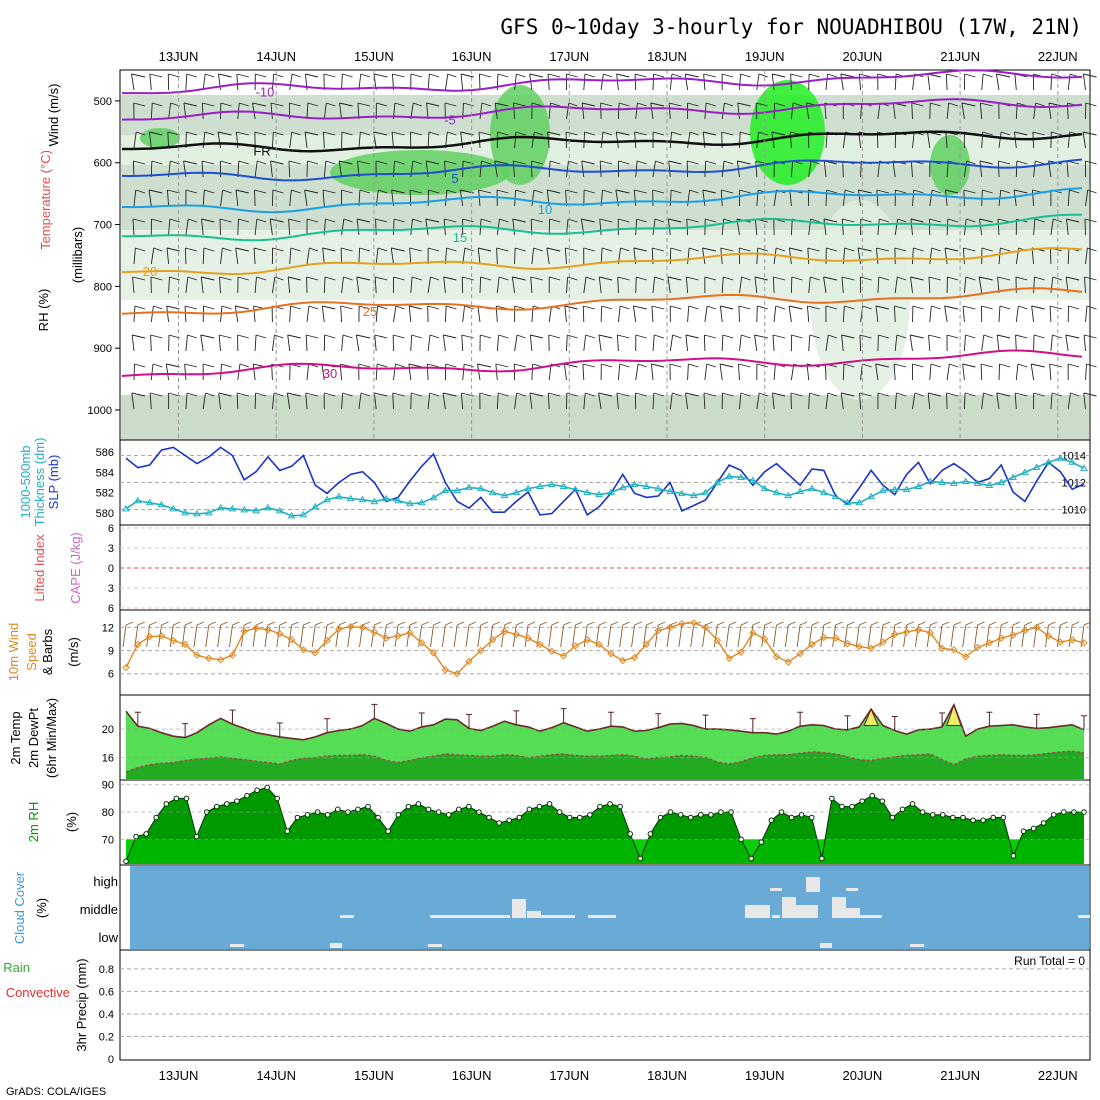 Image resolution: width=1100 pixels, height=1100 pixels. I want to click on date-label-bottom: 22JUN, so click(1058, 1075).